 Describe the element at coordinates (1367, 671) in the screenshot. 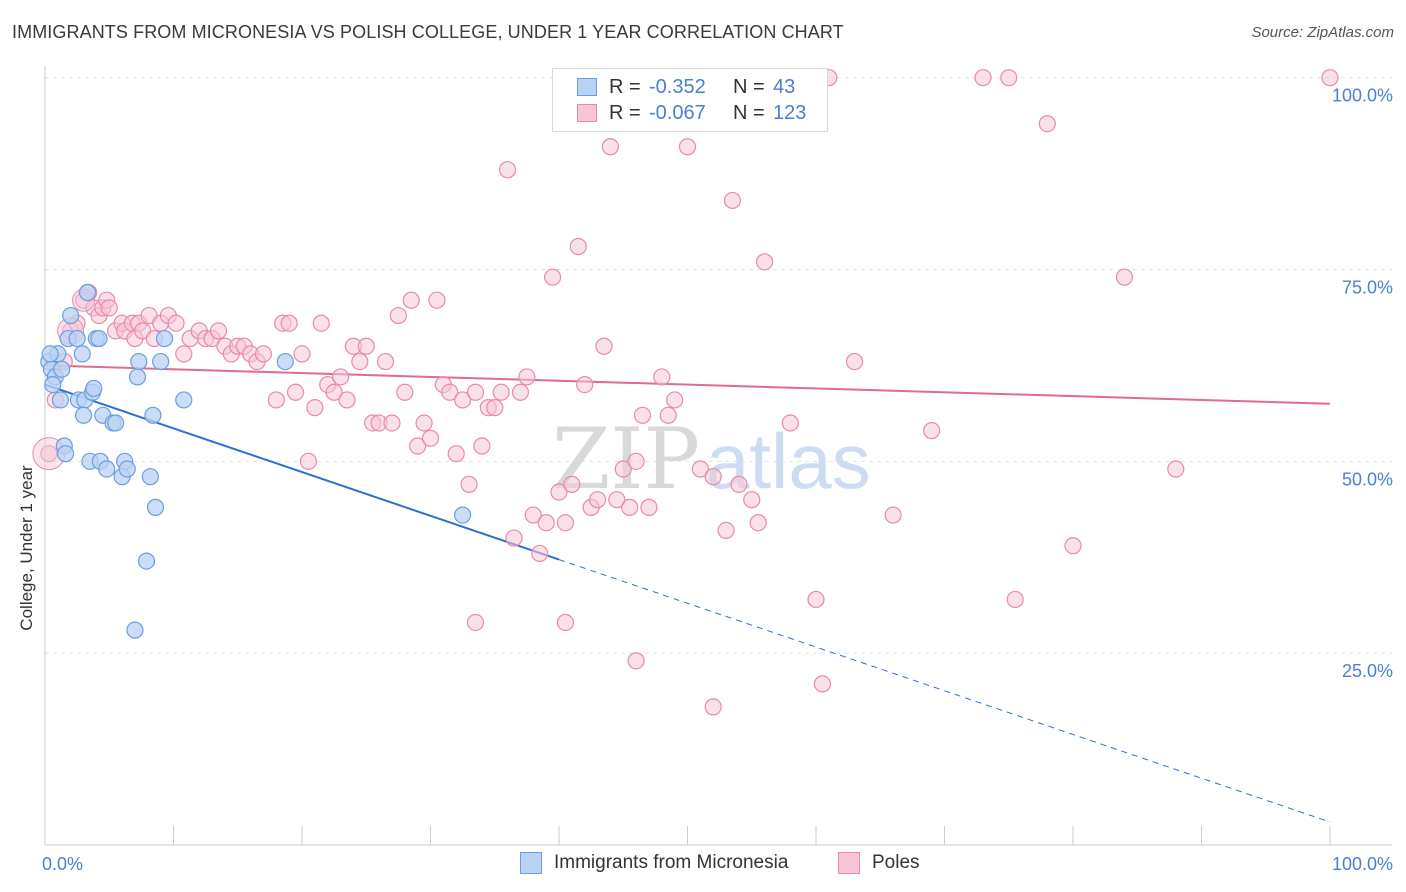

I see `y-tick-label: 25.0%` at that location.